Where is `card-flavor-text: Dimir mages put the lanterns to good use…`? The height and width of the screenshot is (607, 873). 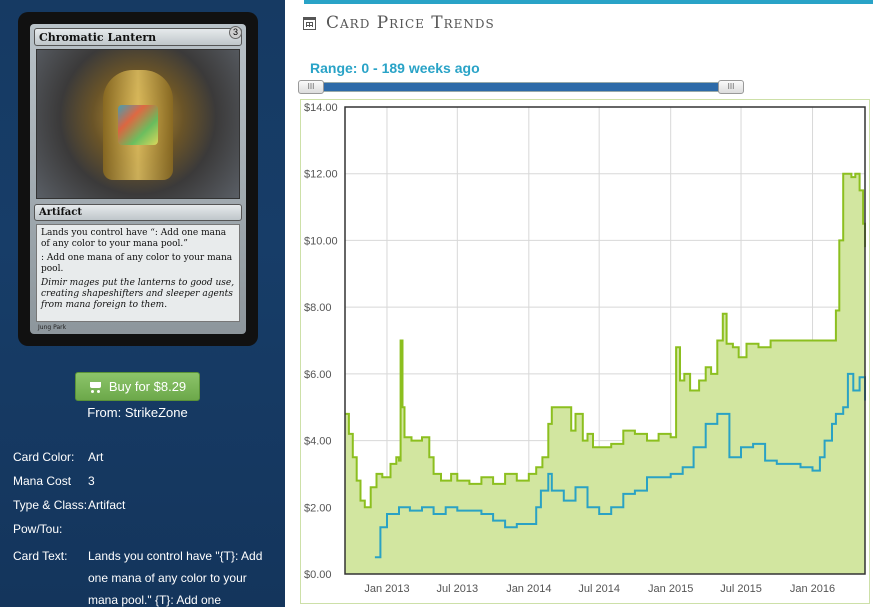 card-flavor-text: Dimir mages put the lanterns to good use… is located at coordinates (138, 294).